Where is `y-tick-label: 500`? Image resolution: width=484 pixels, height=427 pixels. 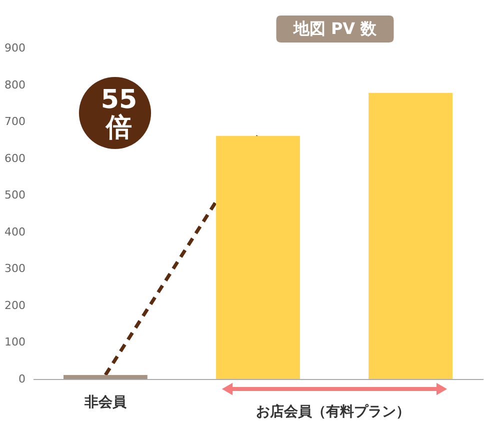
y-tick-label: 500 is located at coordinates (15, 195).